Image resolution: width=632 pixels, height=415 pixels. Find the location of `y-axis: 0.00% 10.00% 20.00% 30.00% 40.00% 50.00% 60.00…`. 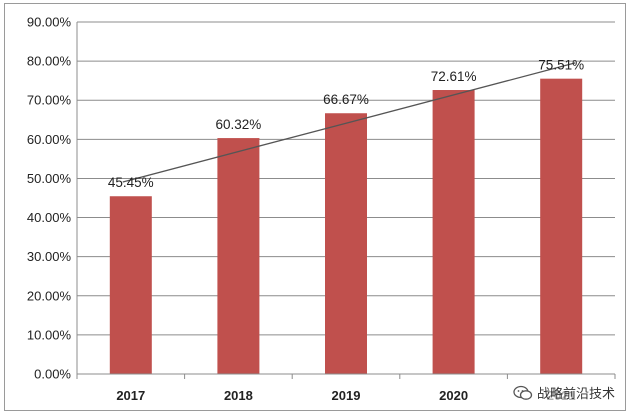

y-axis: 0.00% 10.00% 20.00% 30.00% 40.00% 50.00% 60.00… is located at coordinates (52, 198).